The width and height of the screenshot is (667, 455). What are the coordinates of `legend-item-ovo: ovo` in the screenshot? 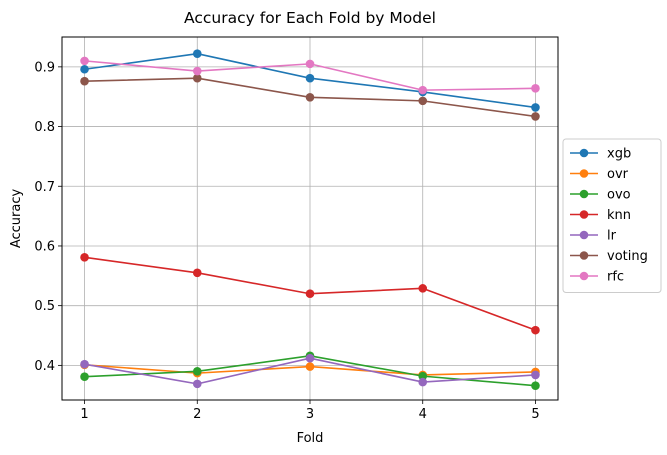 It's located at (600, 195).